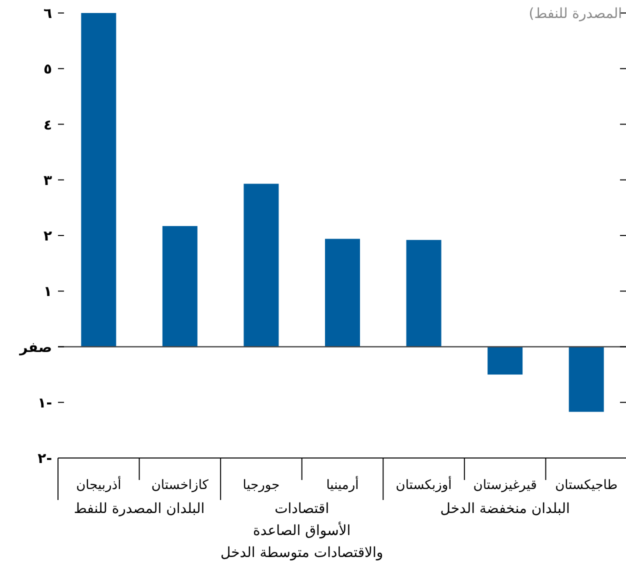 The image size is (626, 569). I want to click on text: البلدان منخفضة الدخل, so click(505, 509).